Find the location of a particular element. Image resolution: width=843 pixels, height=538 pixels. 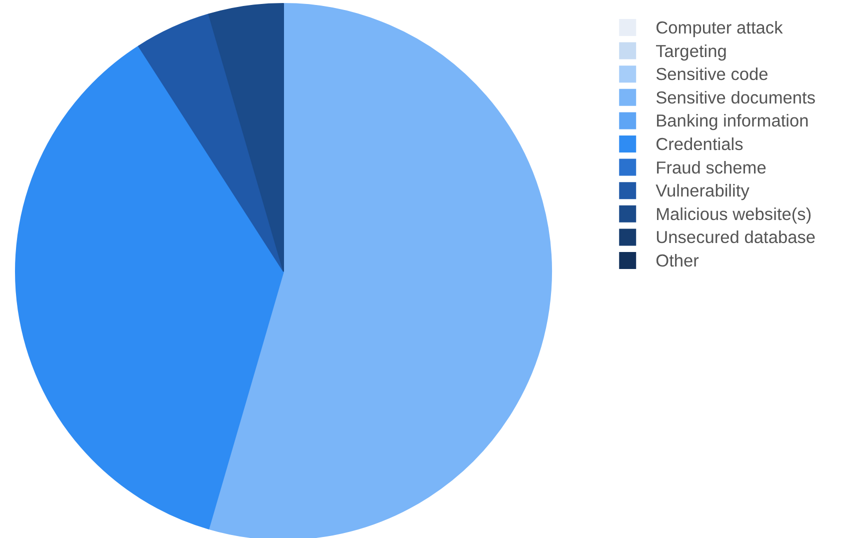

legend-label: Malicious website(s) is located at coordinates (734, 214).